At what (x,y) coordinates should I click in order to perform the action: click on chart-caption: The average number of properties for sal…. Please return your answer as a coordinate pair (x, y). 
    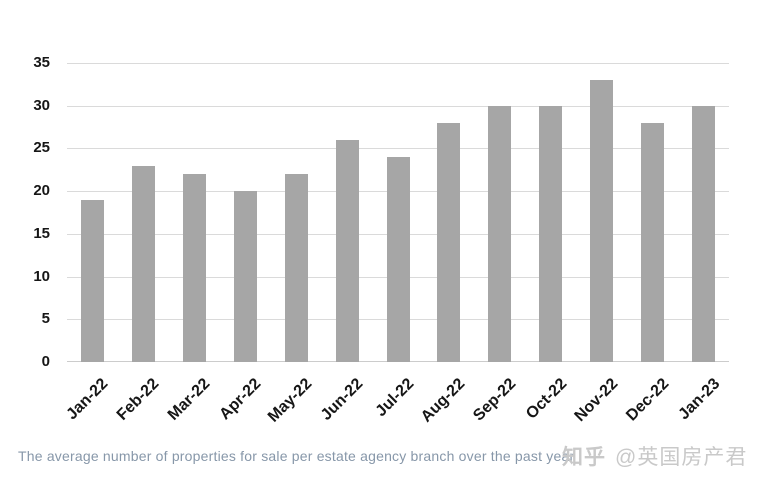
    Looking at the image, I should click on (296, 456).